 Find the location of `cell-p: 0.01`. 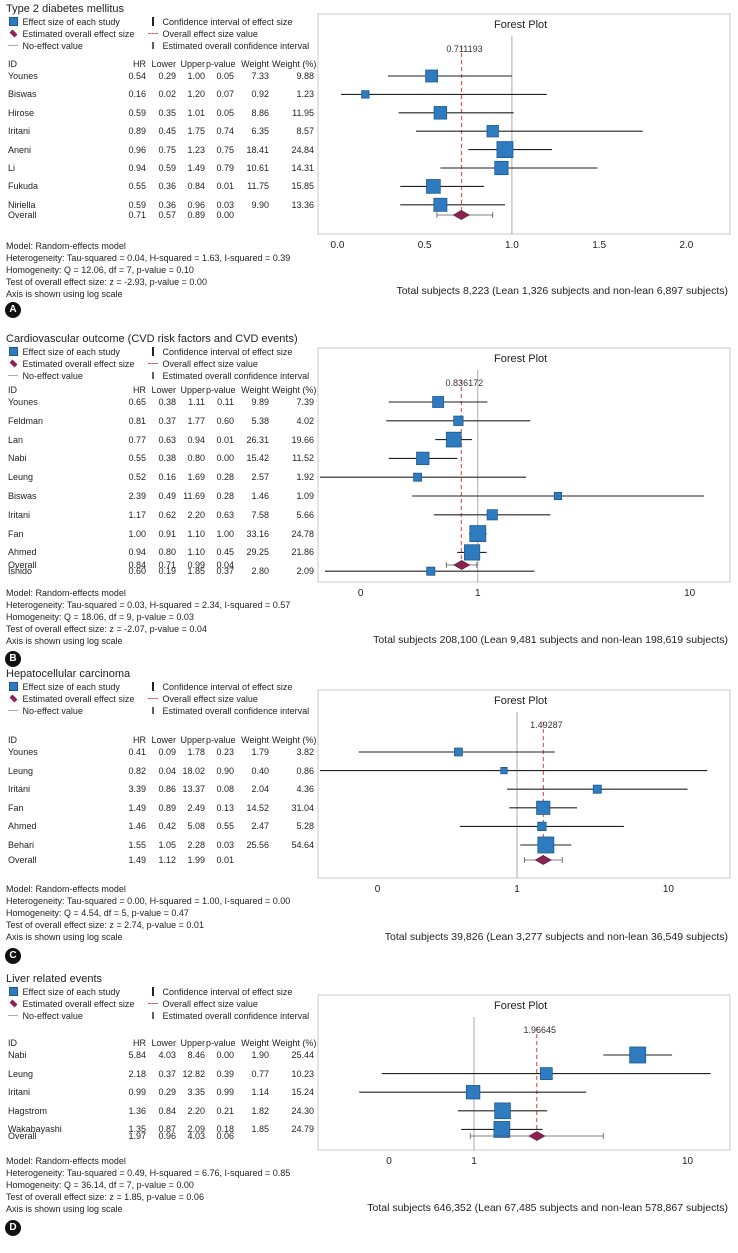

cell-p: 0.01 is located at coordinates (225, 439).